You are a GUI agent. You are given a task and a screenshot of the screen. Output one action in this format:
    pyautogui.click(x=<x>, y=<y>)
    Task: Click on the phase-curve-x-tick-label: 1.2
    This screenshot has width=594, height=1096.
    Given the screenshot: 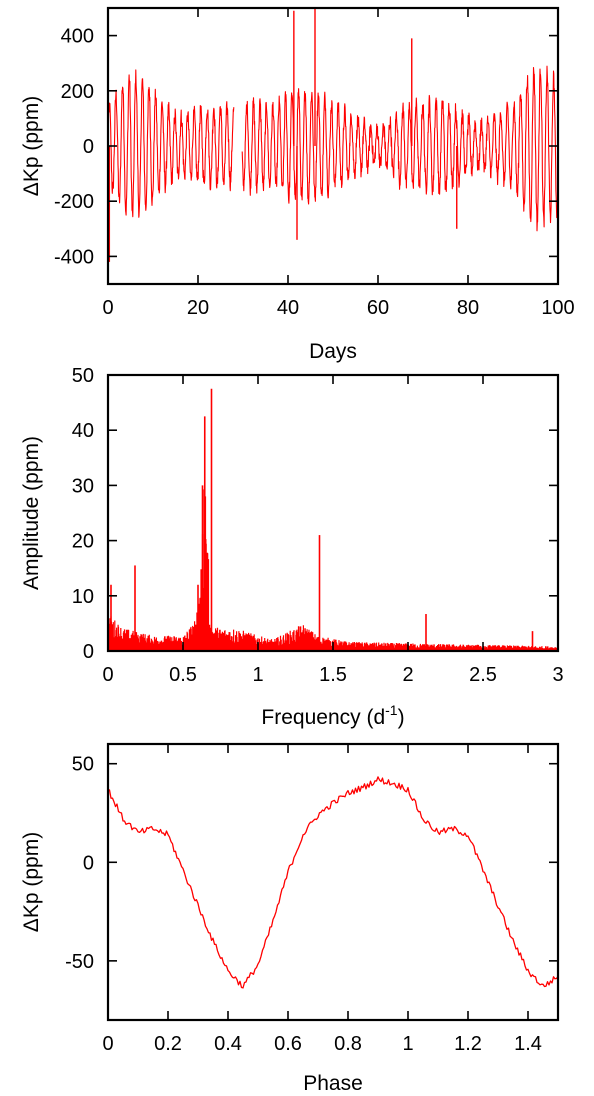 What is the action you would take?
    pyautogui.click(x=468, y=1044)
    